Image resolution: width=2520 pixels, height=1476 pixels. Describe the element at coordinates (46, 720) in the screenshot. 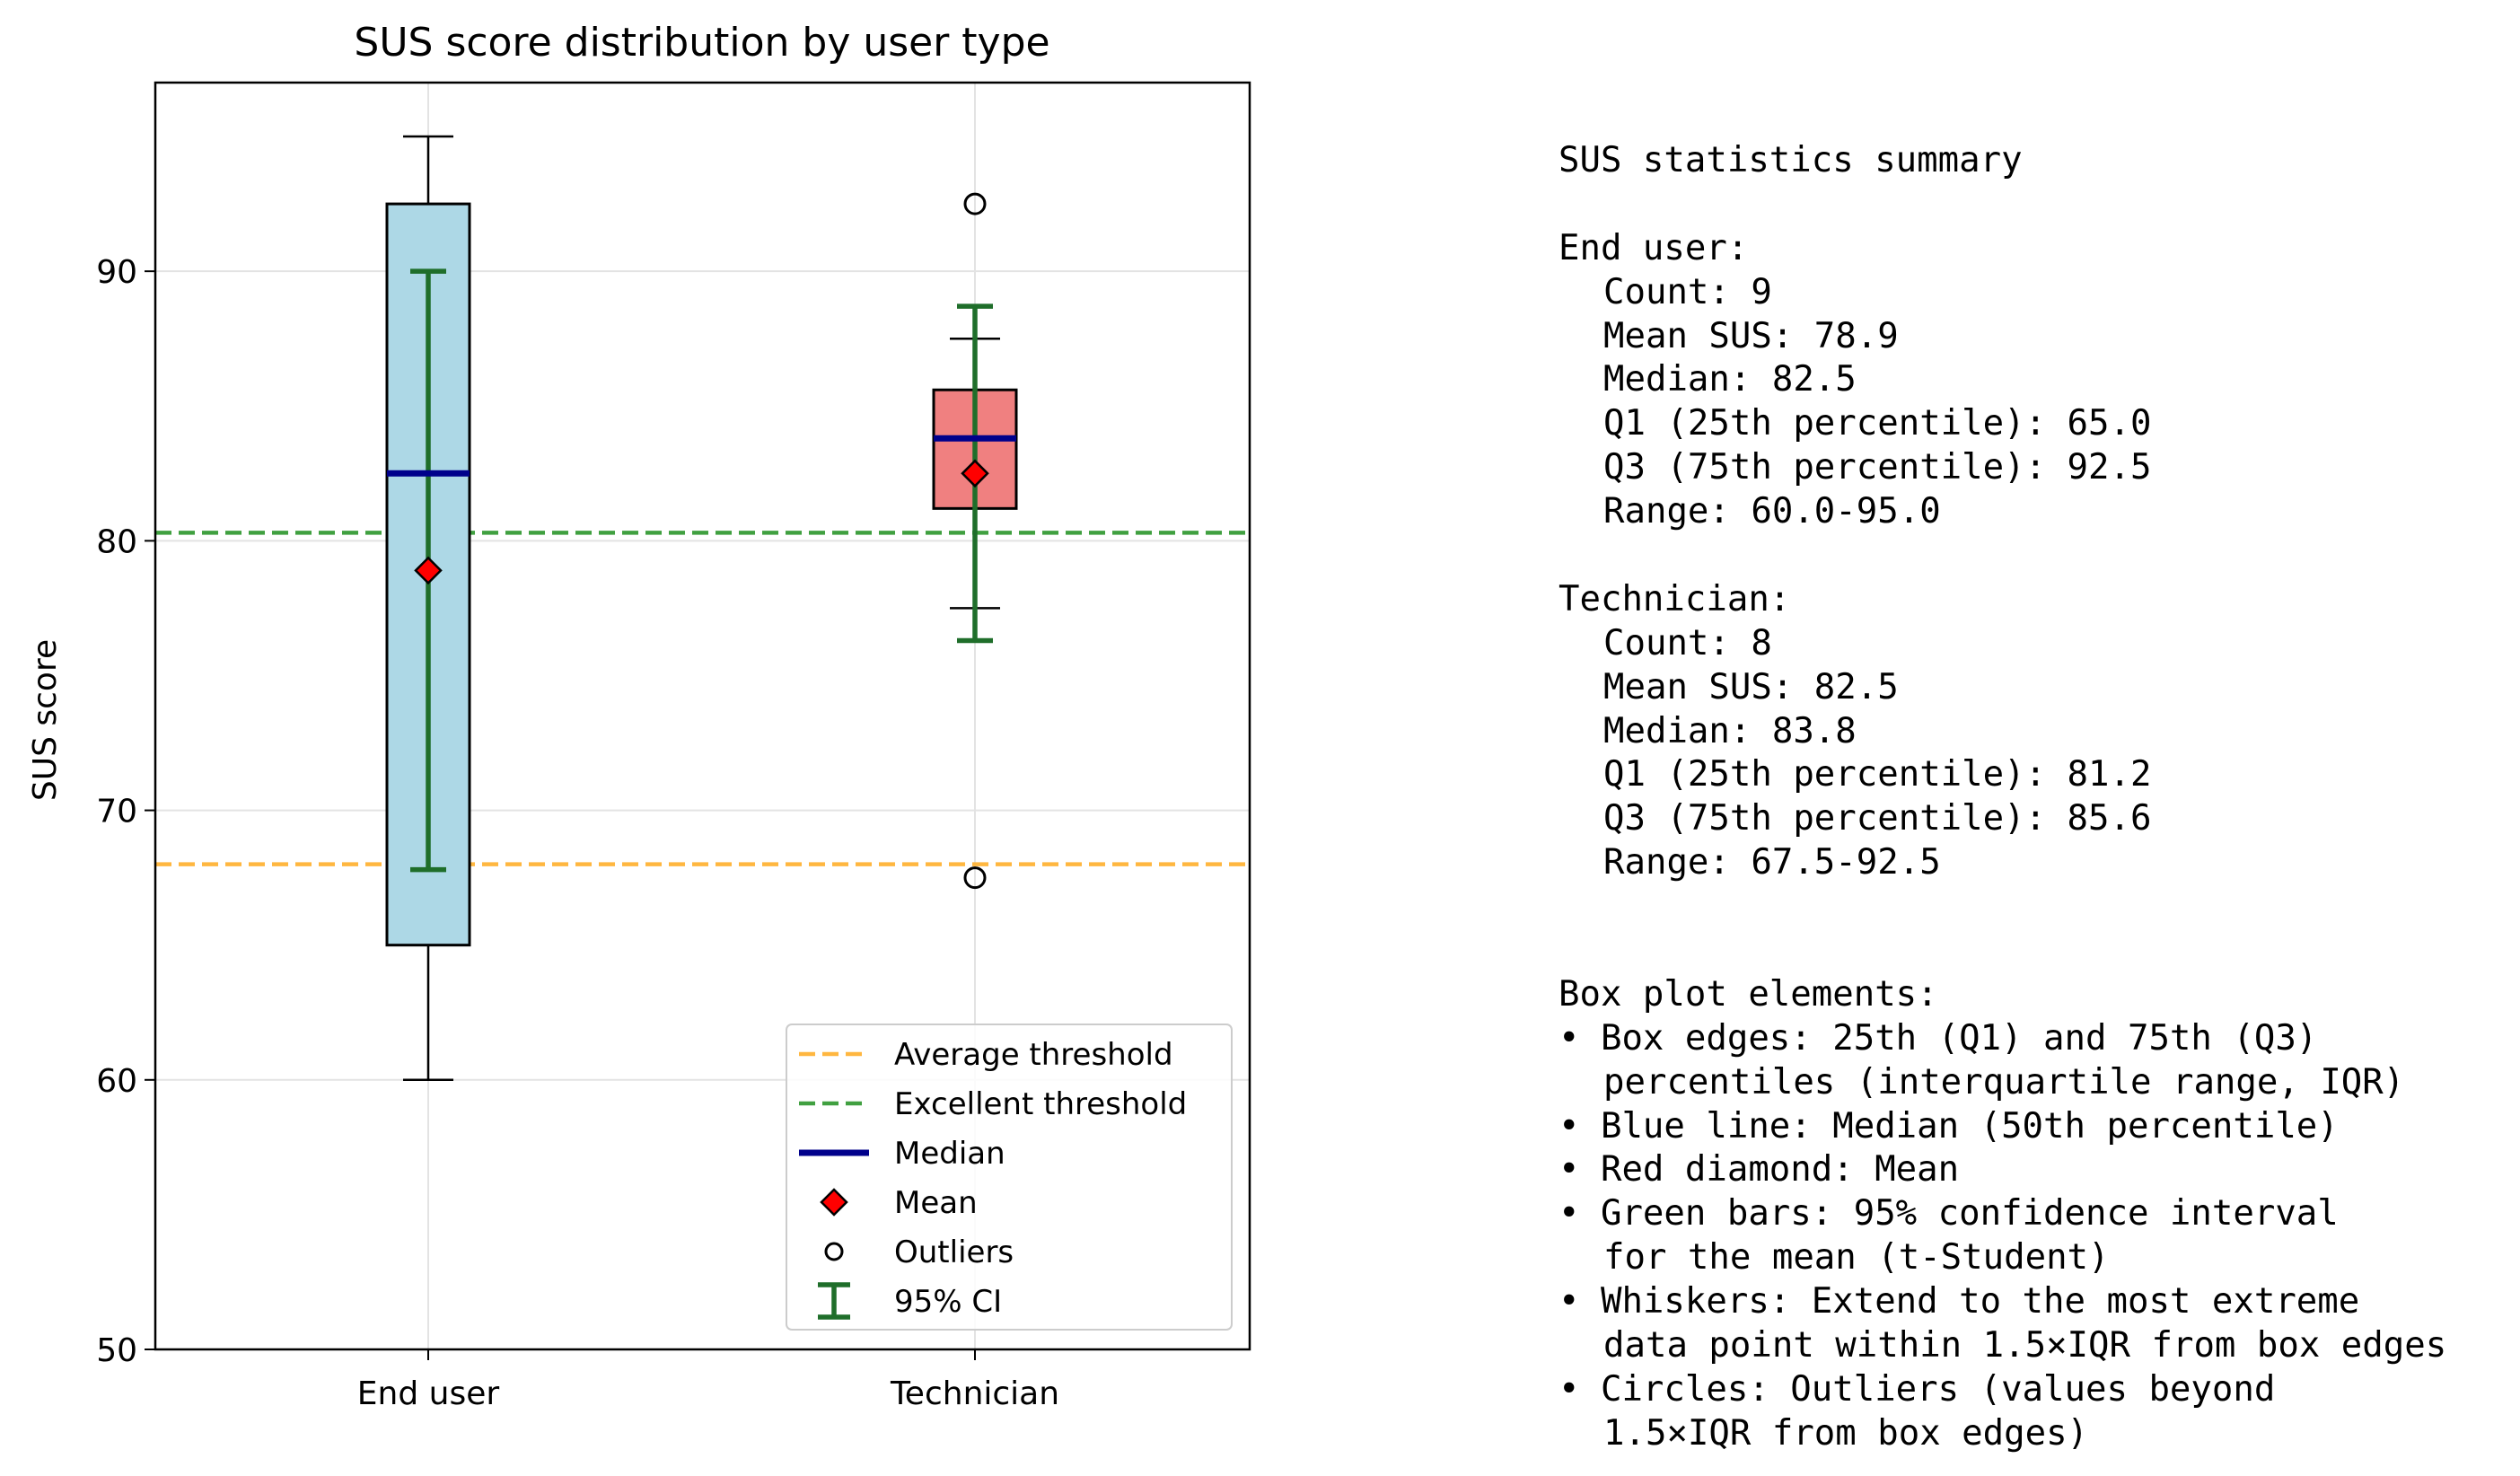

I see `y-axis-label: SUS score` at that location.